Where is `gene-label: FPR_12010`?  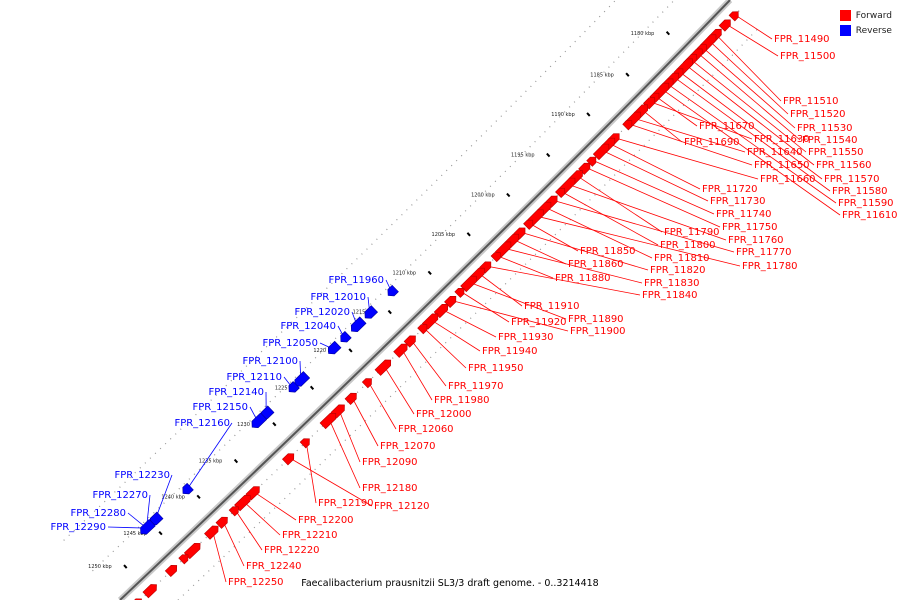 gene-label: FPR_12010 is located at coordinates (338, 297).